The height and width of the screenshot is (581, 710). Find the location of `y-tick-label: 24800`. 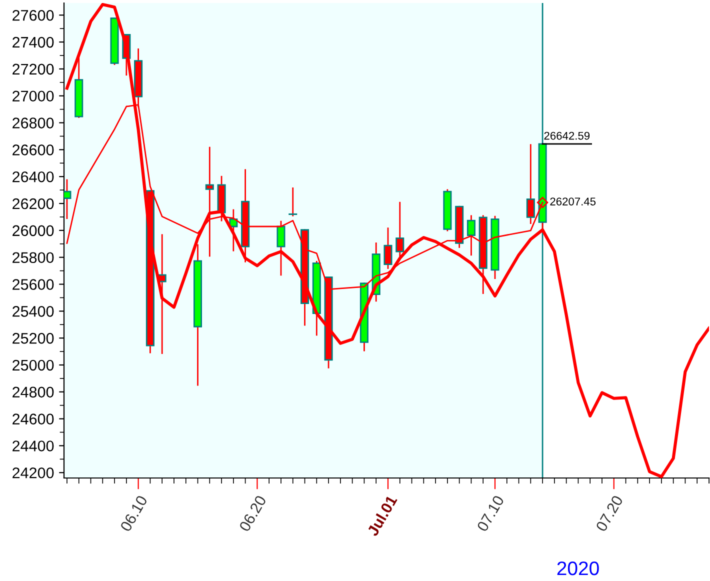

y-tick-label: 24800 is located at coordinates (33, 392).